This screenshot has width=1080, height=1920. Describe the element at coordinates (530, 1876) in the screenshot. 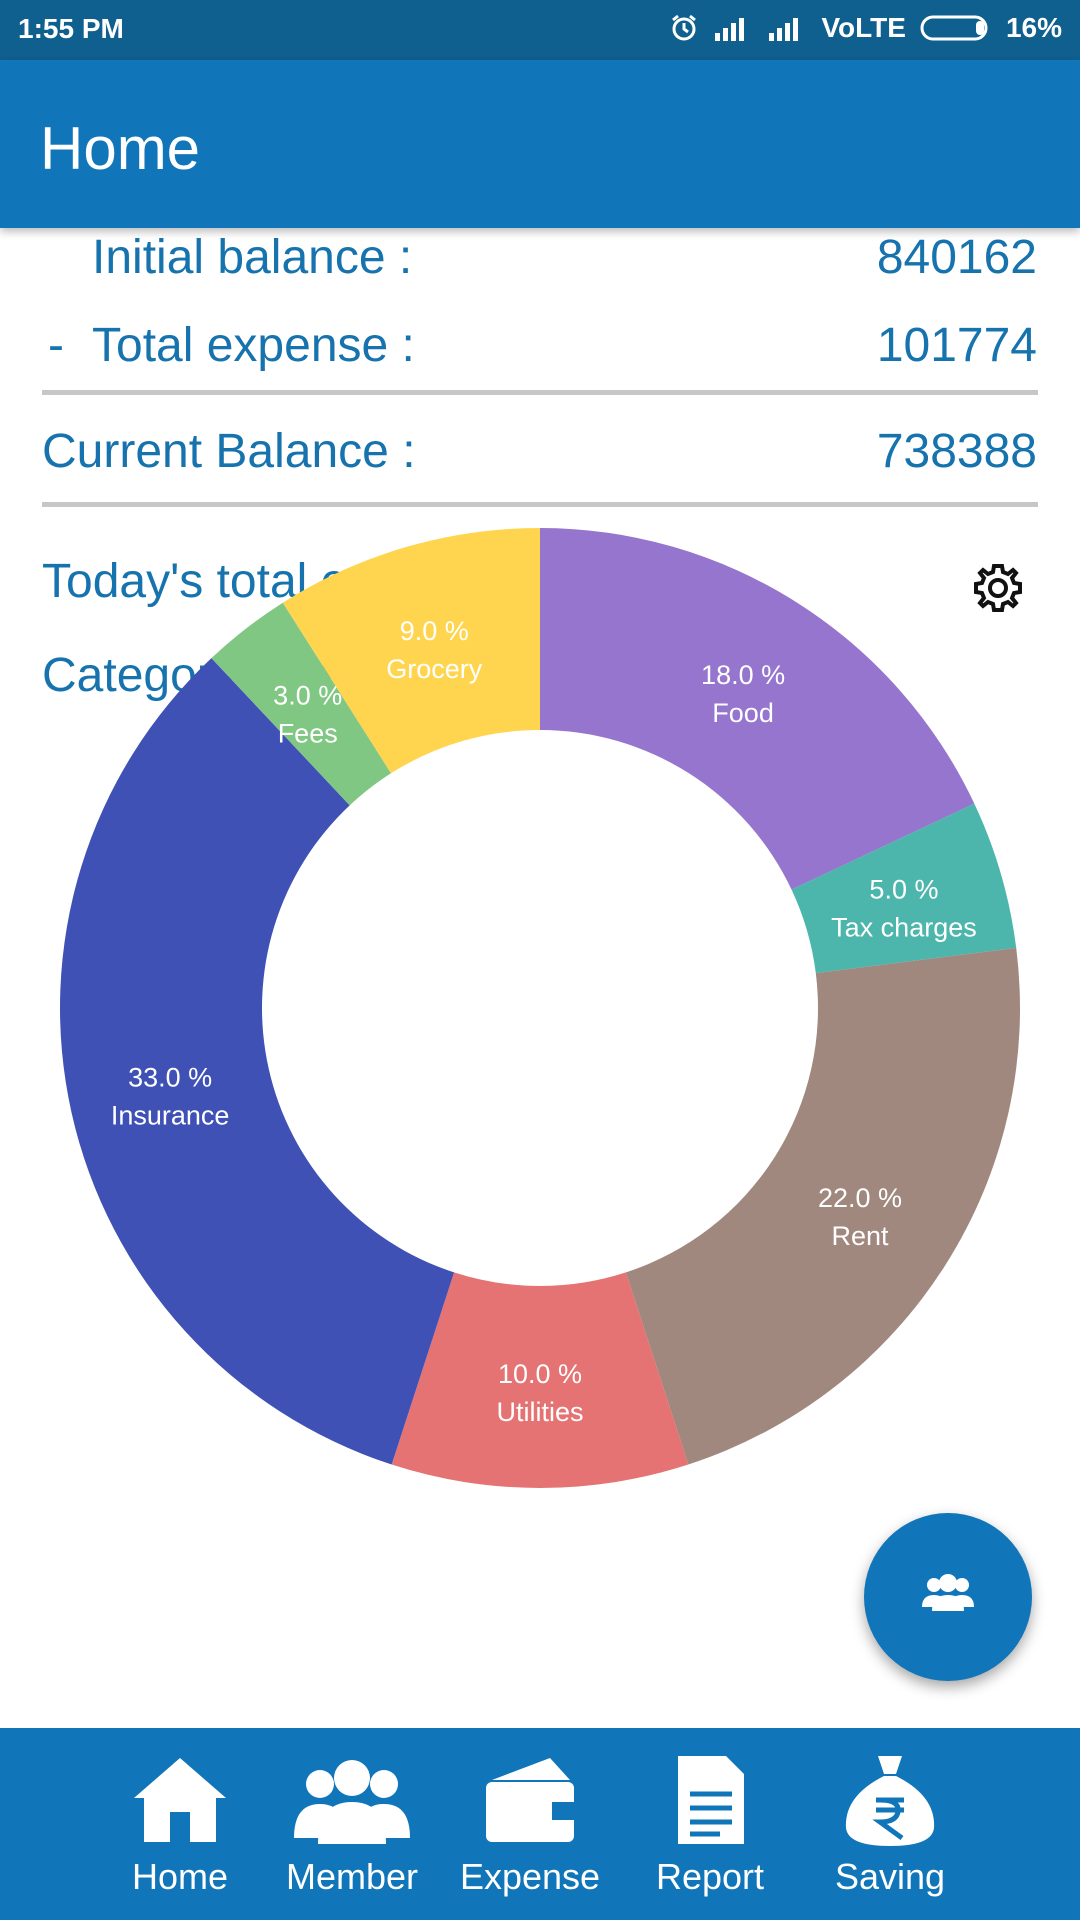

I see `nav-expense-label: Expense` at that location.